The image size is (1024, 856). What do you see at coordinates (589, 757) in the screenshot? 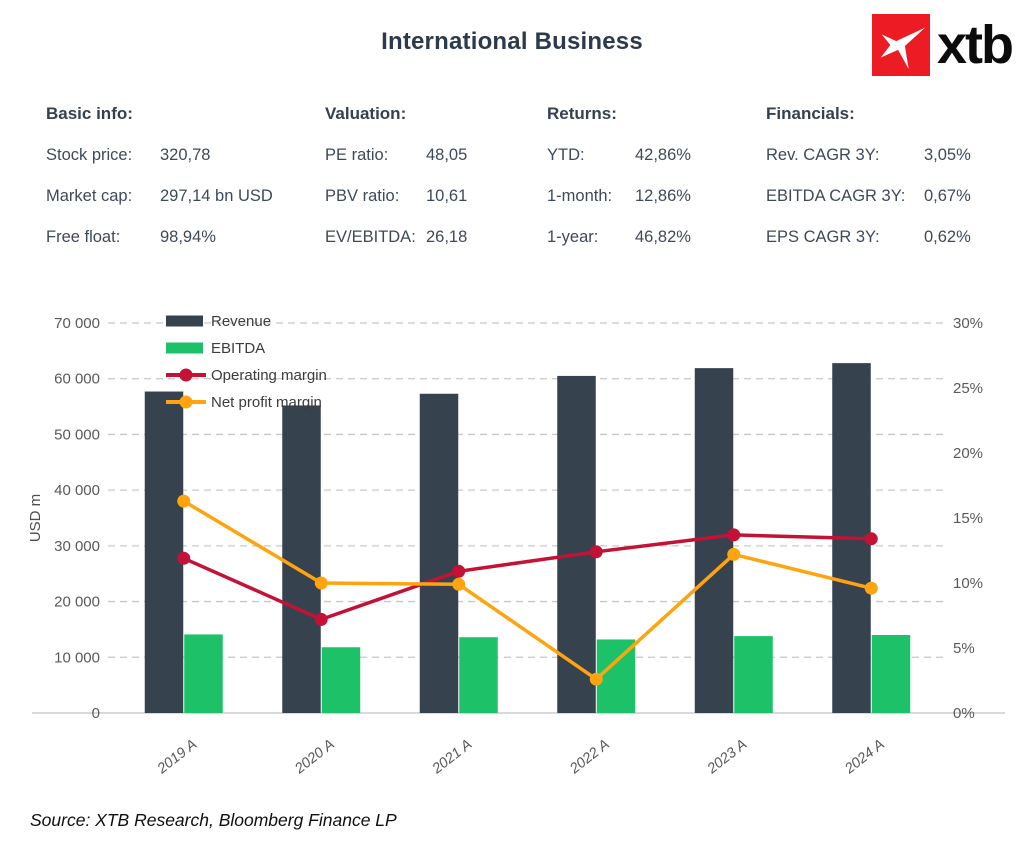
I see `x-axis-tick-label: 2022 A` at bounding box center [589, 757].